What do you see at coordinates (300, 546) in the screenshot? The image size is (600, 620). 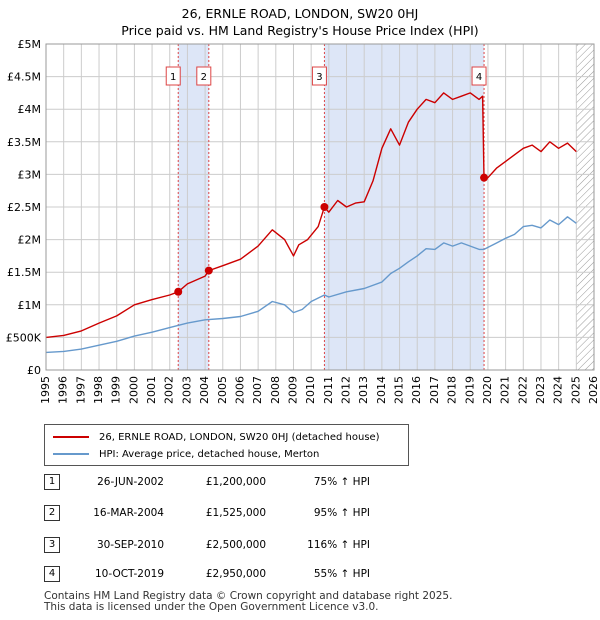 I see `transaction-row: 3 30-SEP-2010 £2,500,000 116% ↑ HPI` at bounding box center [300, 546].